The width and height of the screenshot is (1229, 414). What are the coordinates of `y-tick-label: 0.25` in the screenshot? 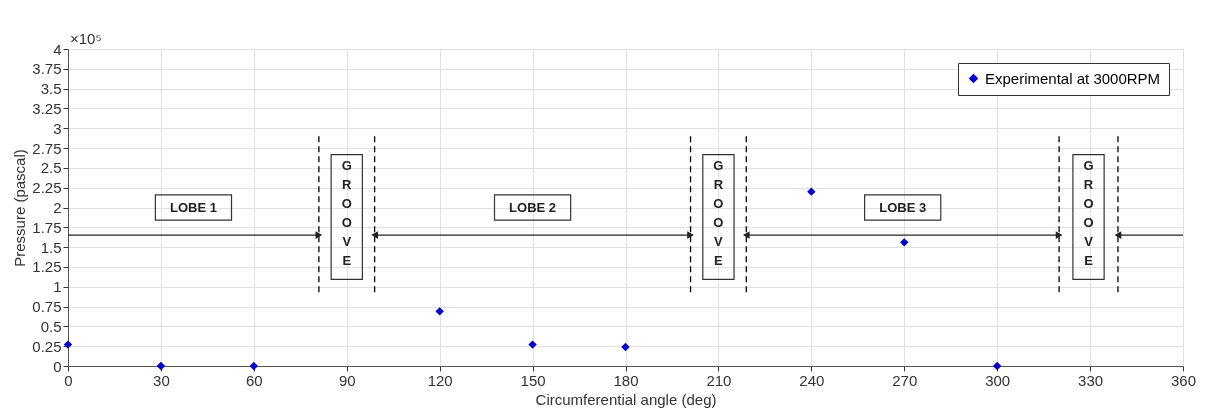 It's located at (47, 346).